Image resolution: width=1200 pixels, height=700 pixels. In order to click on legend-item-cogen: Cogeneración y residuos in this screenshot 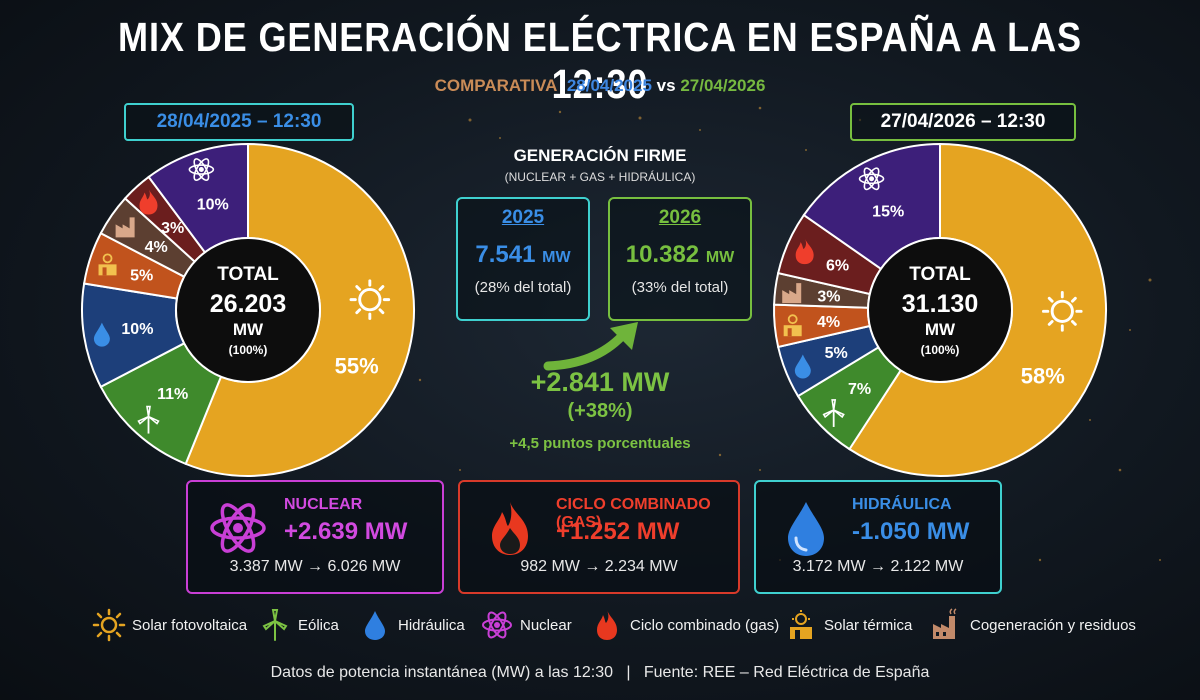, I will do `click(1033, 625)`.